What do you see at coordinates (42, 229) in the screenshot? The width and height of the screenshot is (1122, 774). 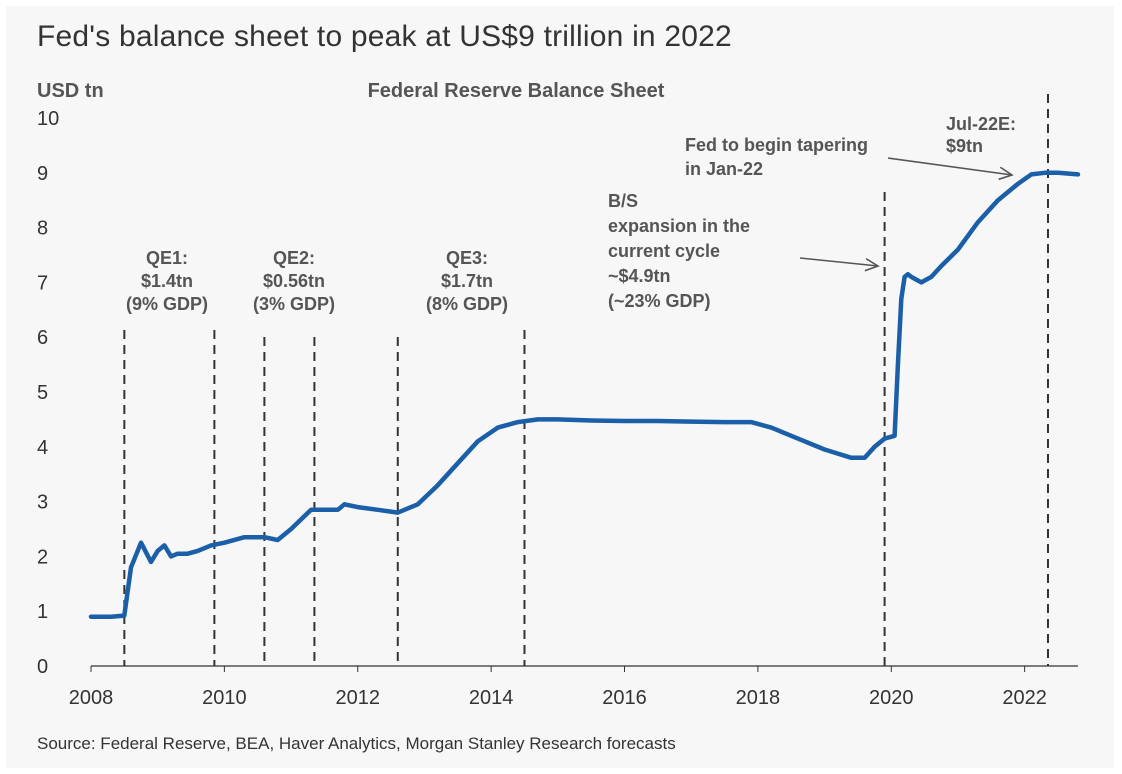 I see `y-tick-label: 8` at bounding box center [42, 229].